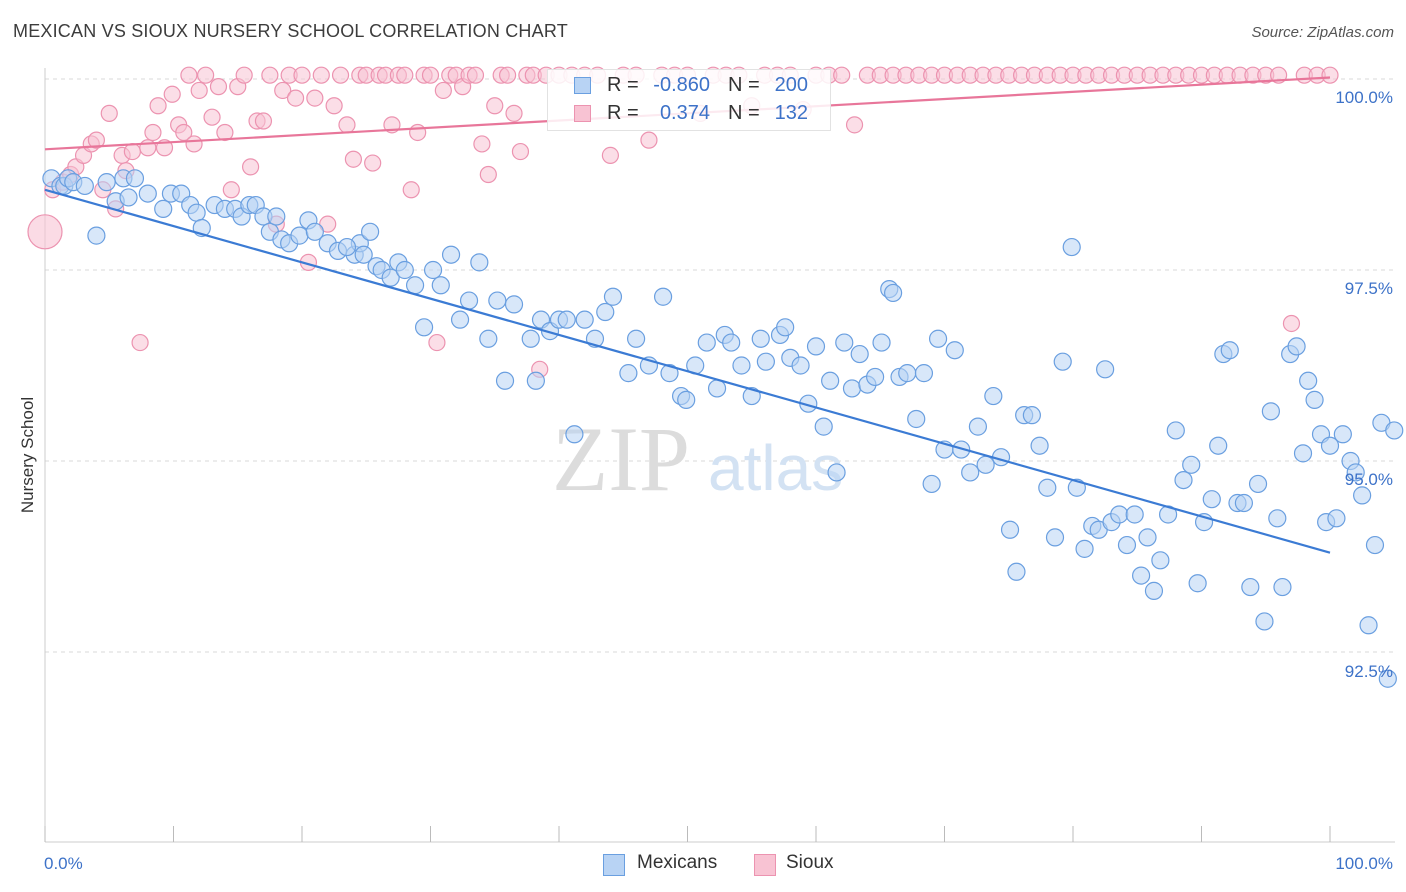 The width and height of the screenshot is (1406, 892). I want to click on y-tick-label: 95.0%, so click(1369, 479).